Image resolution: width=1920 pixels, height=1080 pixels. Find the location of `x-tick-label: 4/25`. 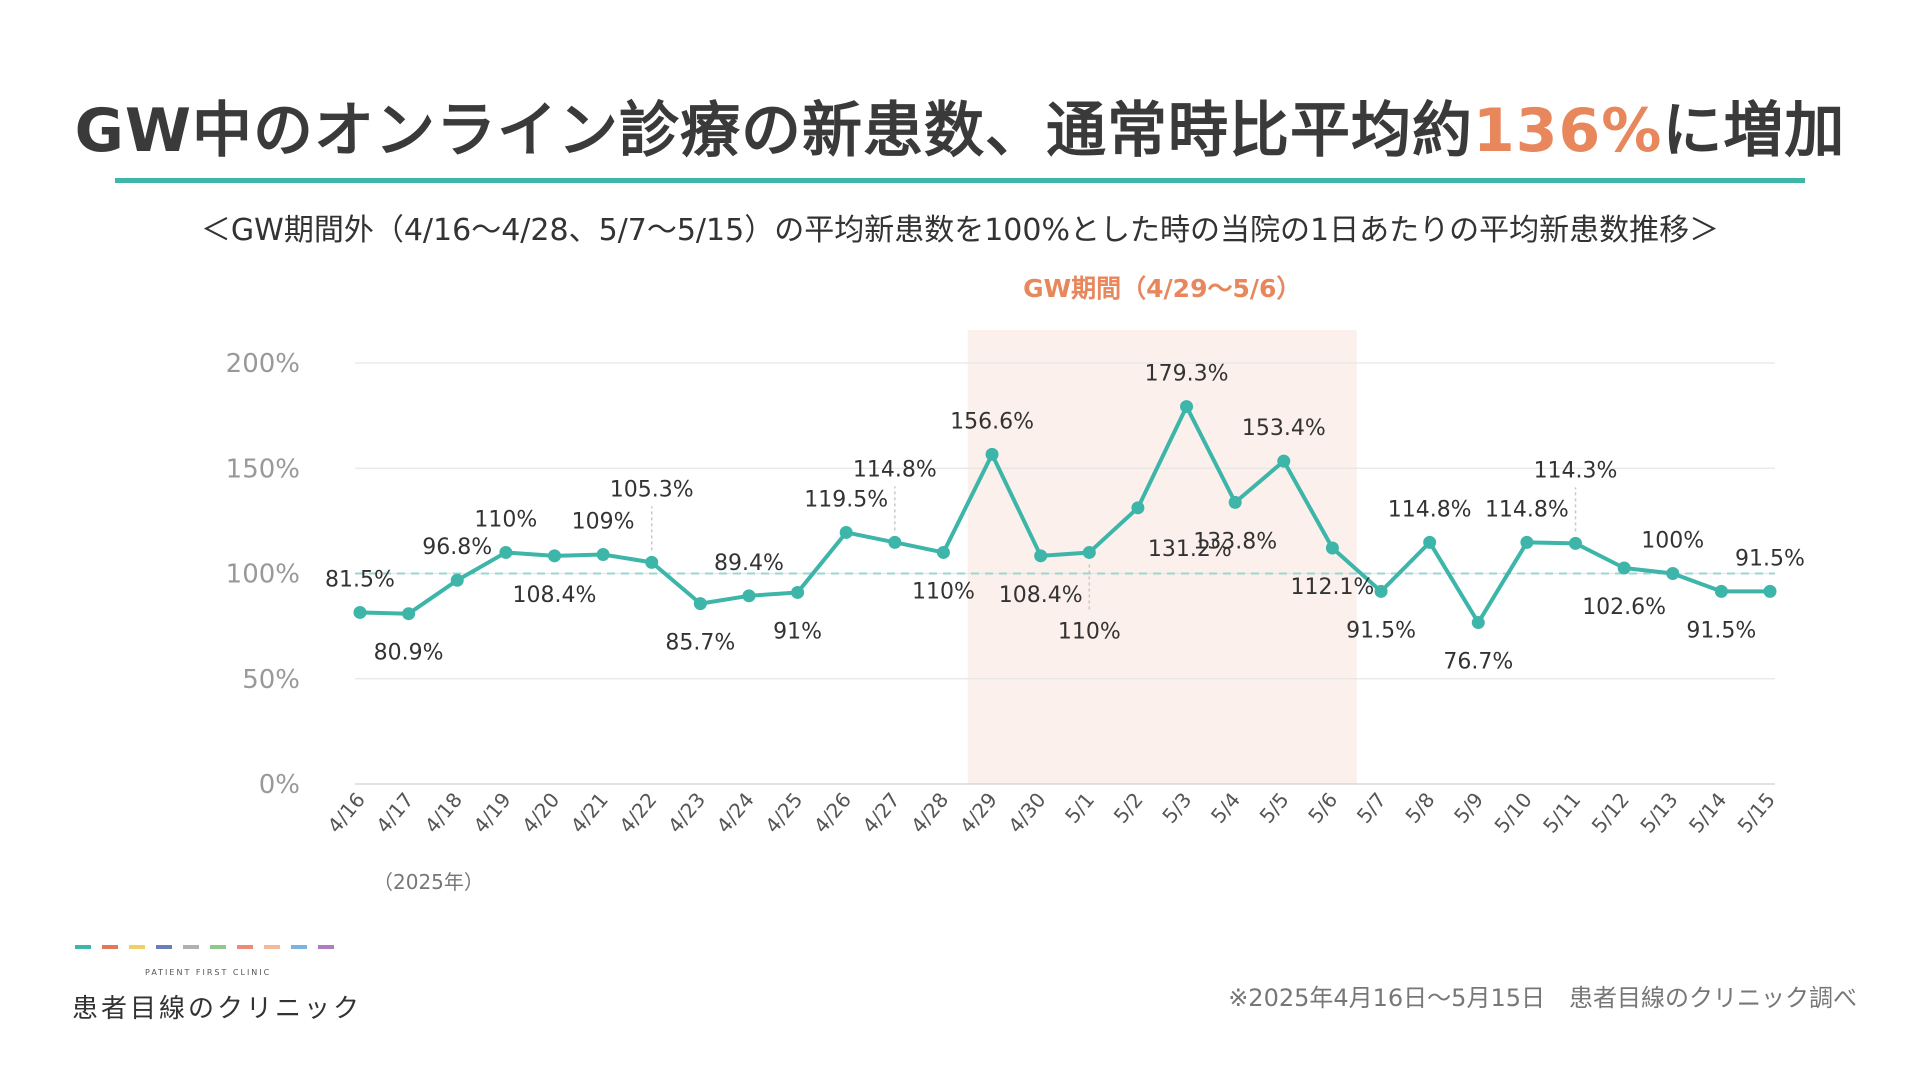

x-tick-label: 4/25 is located at coordinates (783, 813).